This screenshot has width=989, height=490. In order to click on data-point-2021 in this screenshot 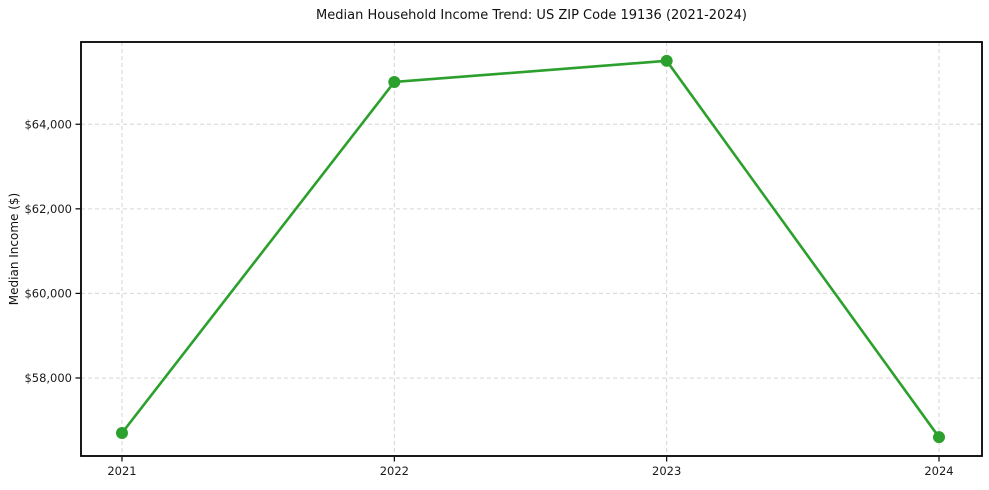, I will do `click(122, 432)`.